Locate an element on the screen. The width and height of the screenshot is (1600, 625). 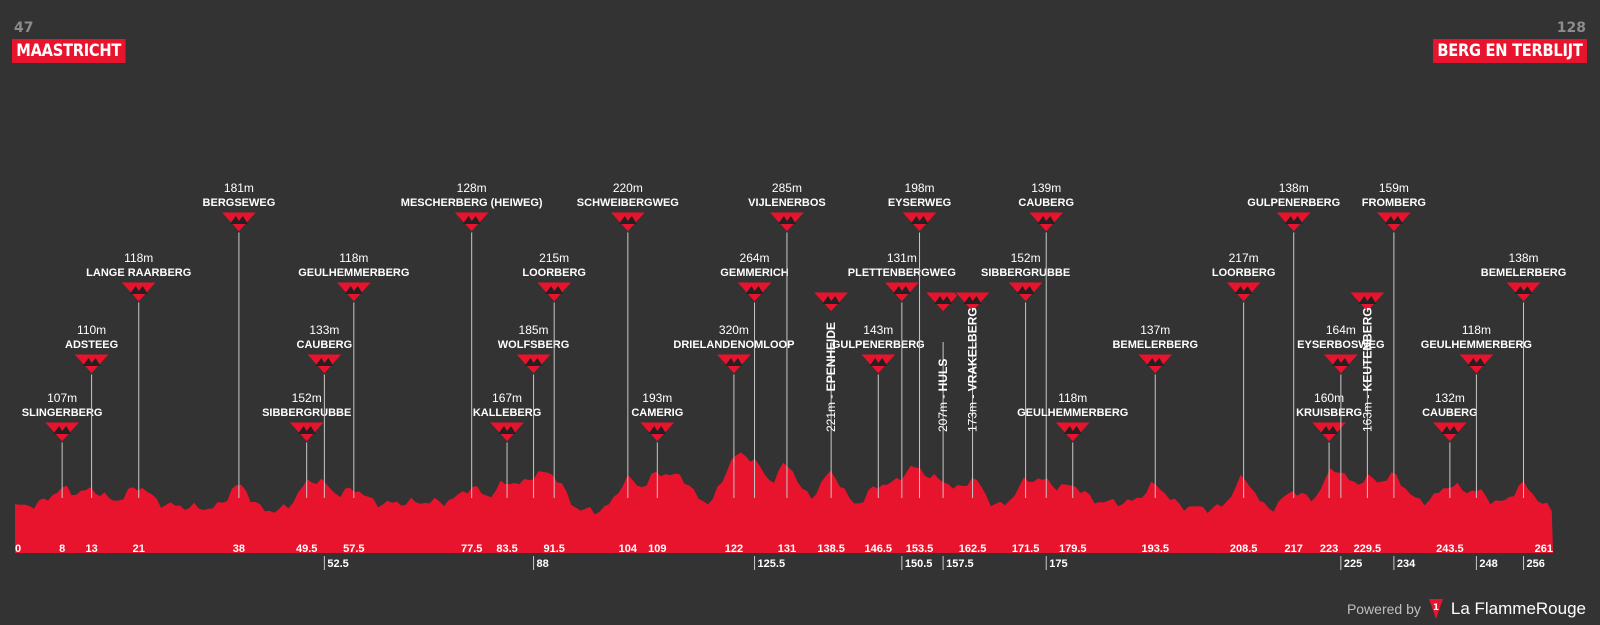
km-tick-label: 109 is located at coordinates (657, 549).